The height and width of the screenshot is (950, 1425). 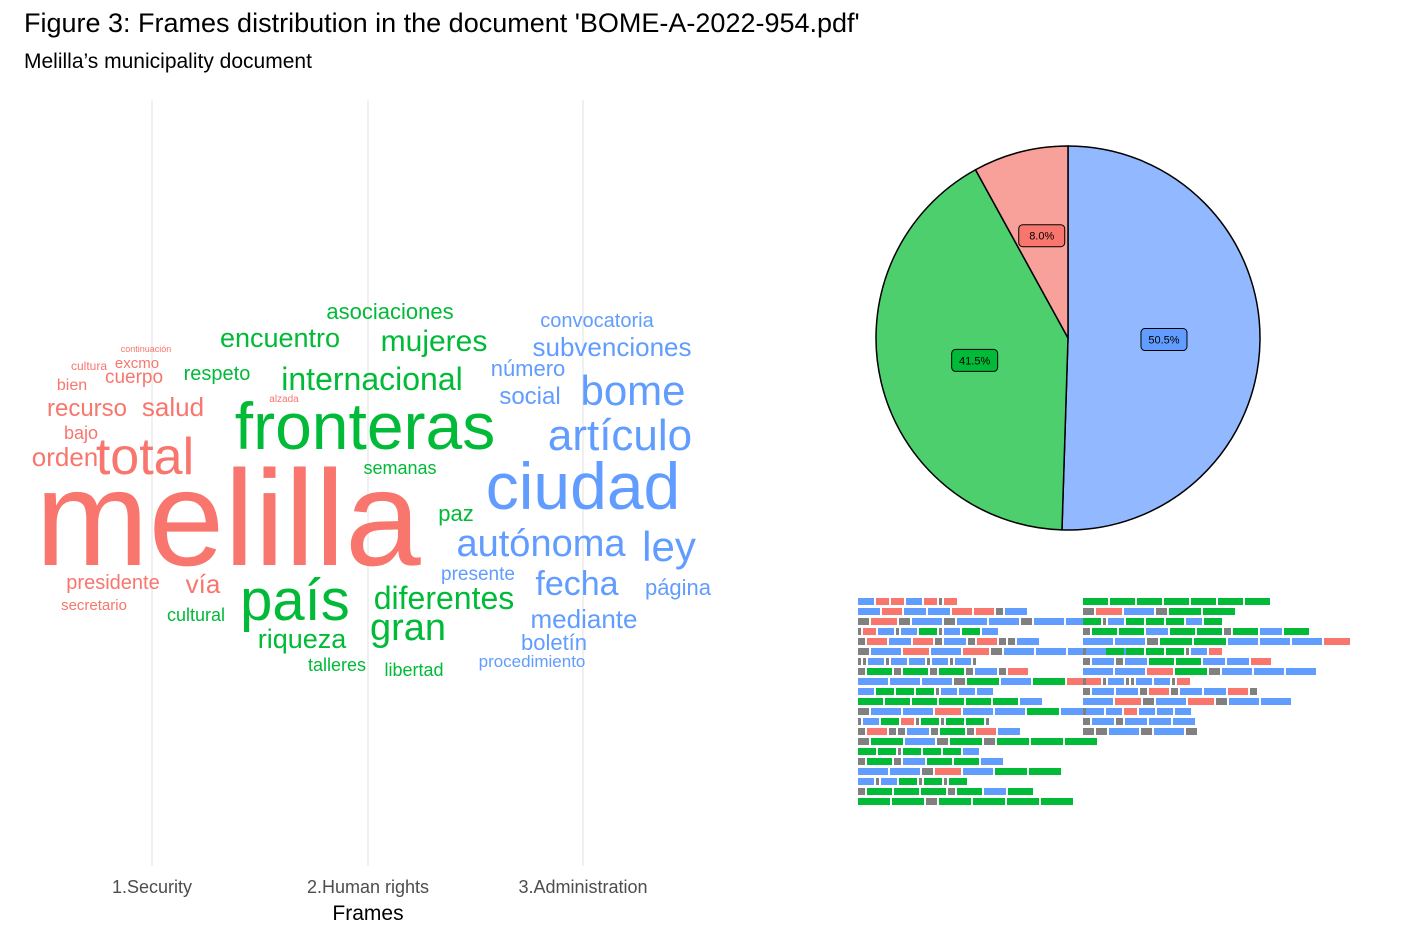 I want to click on word-gran: gran, so click(x=408, y=628).